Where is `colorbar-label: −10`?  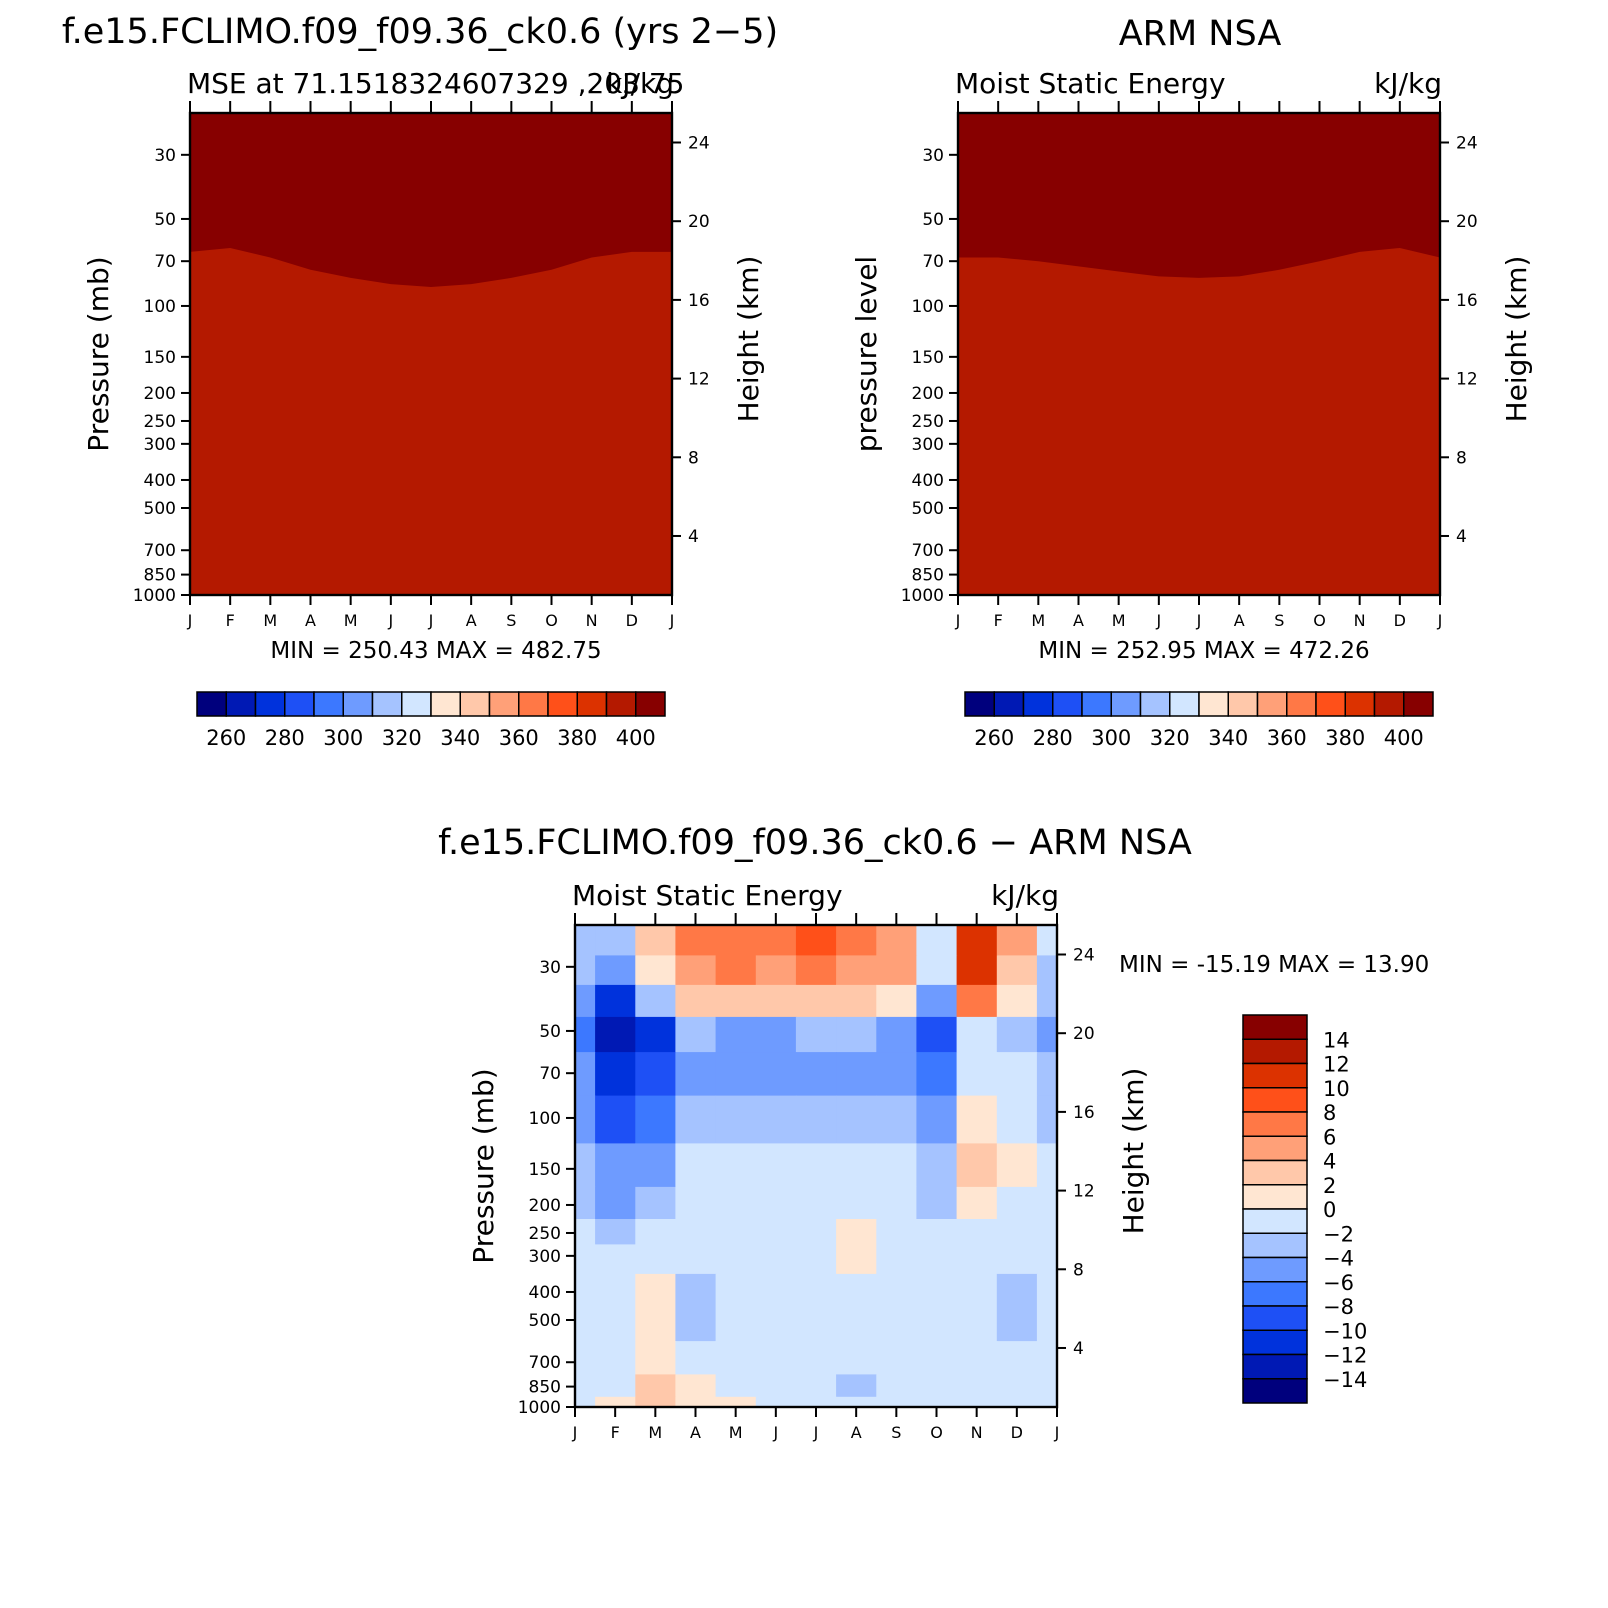
colorbar-label: −10 is located at coordinates (1345, 1331).